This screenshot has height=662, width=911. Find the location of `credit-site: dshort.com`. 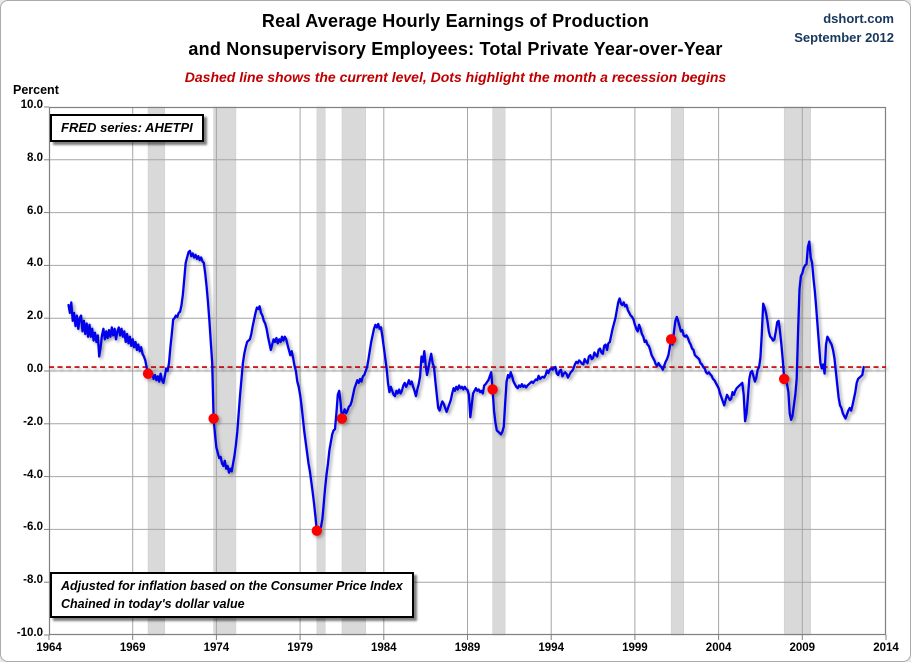

credit-site: dshort.com is located at coordinates (858, 18).